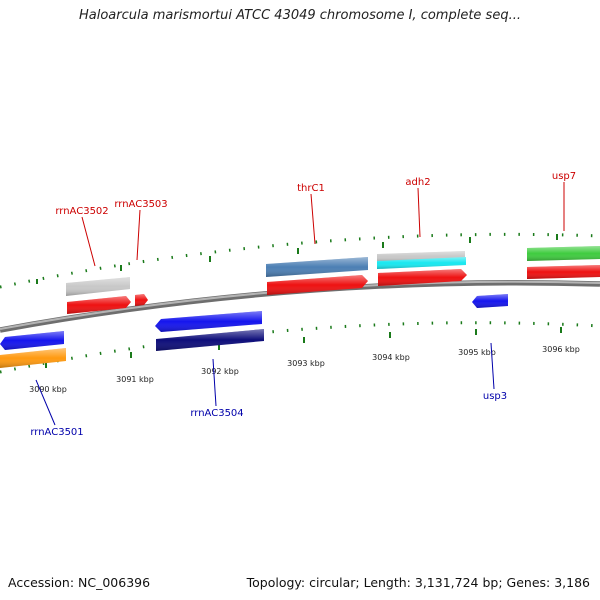 This screenshot has width=600, height=600. What do you see at coordinates (135, 379) in the screenshot?
I see `scale-label: 3091 kbp` at bounding box center [135, 379].